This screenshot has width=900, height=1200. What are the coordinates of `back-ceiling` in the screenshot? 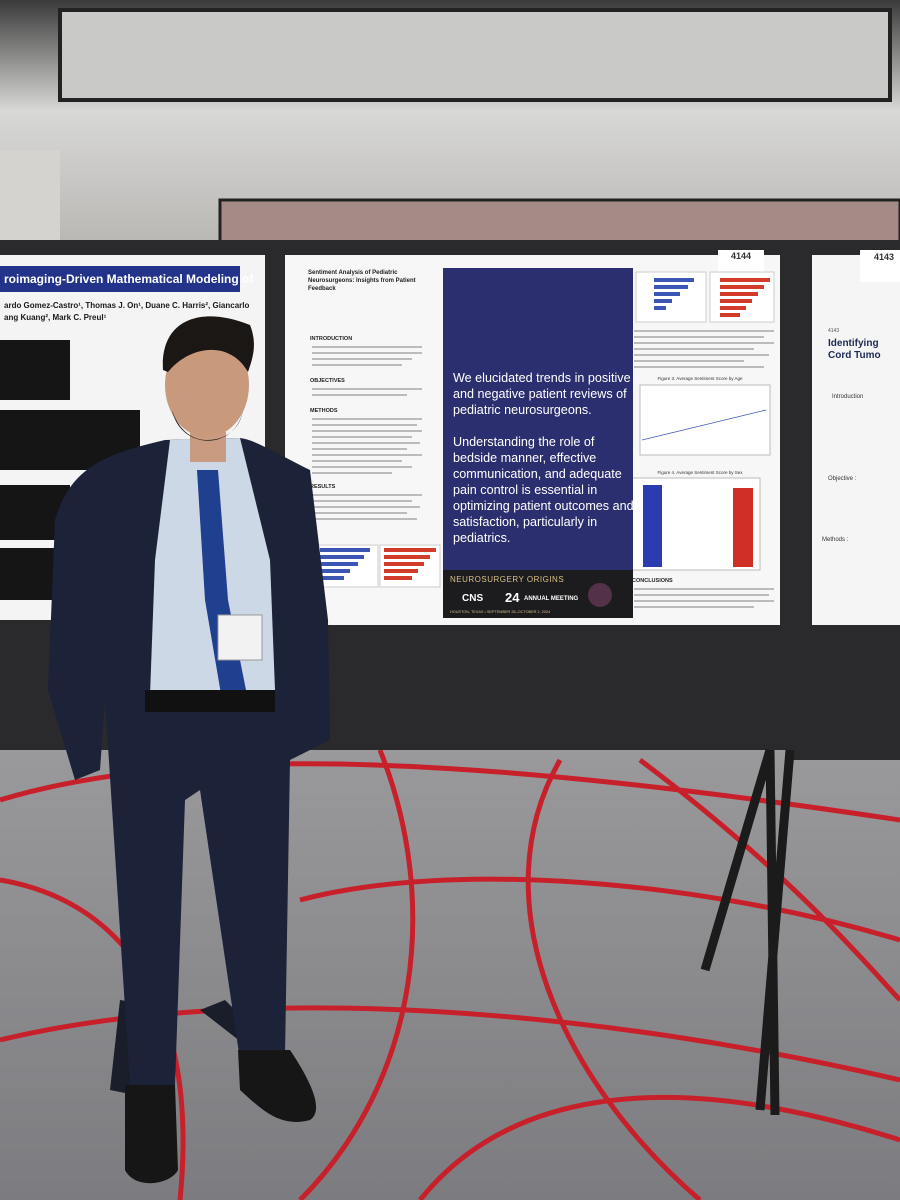 It's located at (559, 221).